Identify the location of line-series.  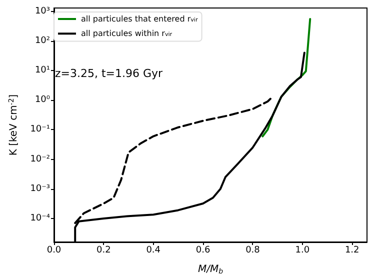
(287, 78).